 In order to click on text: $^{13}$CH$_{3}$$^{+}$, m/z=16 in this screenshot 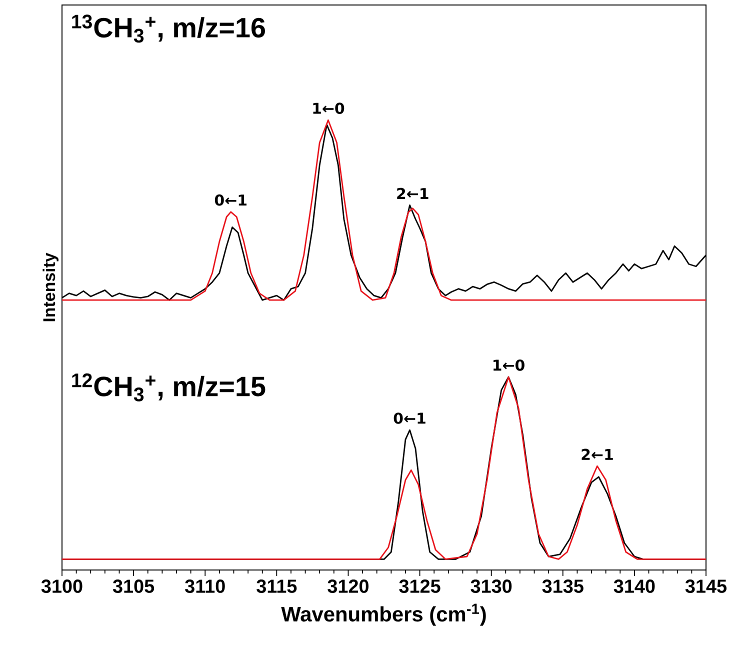, I will do `click(168, 28)`.